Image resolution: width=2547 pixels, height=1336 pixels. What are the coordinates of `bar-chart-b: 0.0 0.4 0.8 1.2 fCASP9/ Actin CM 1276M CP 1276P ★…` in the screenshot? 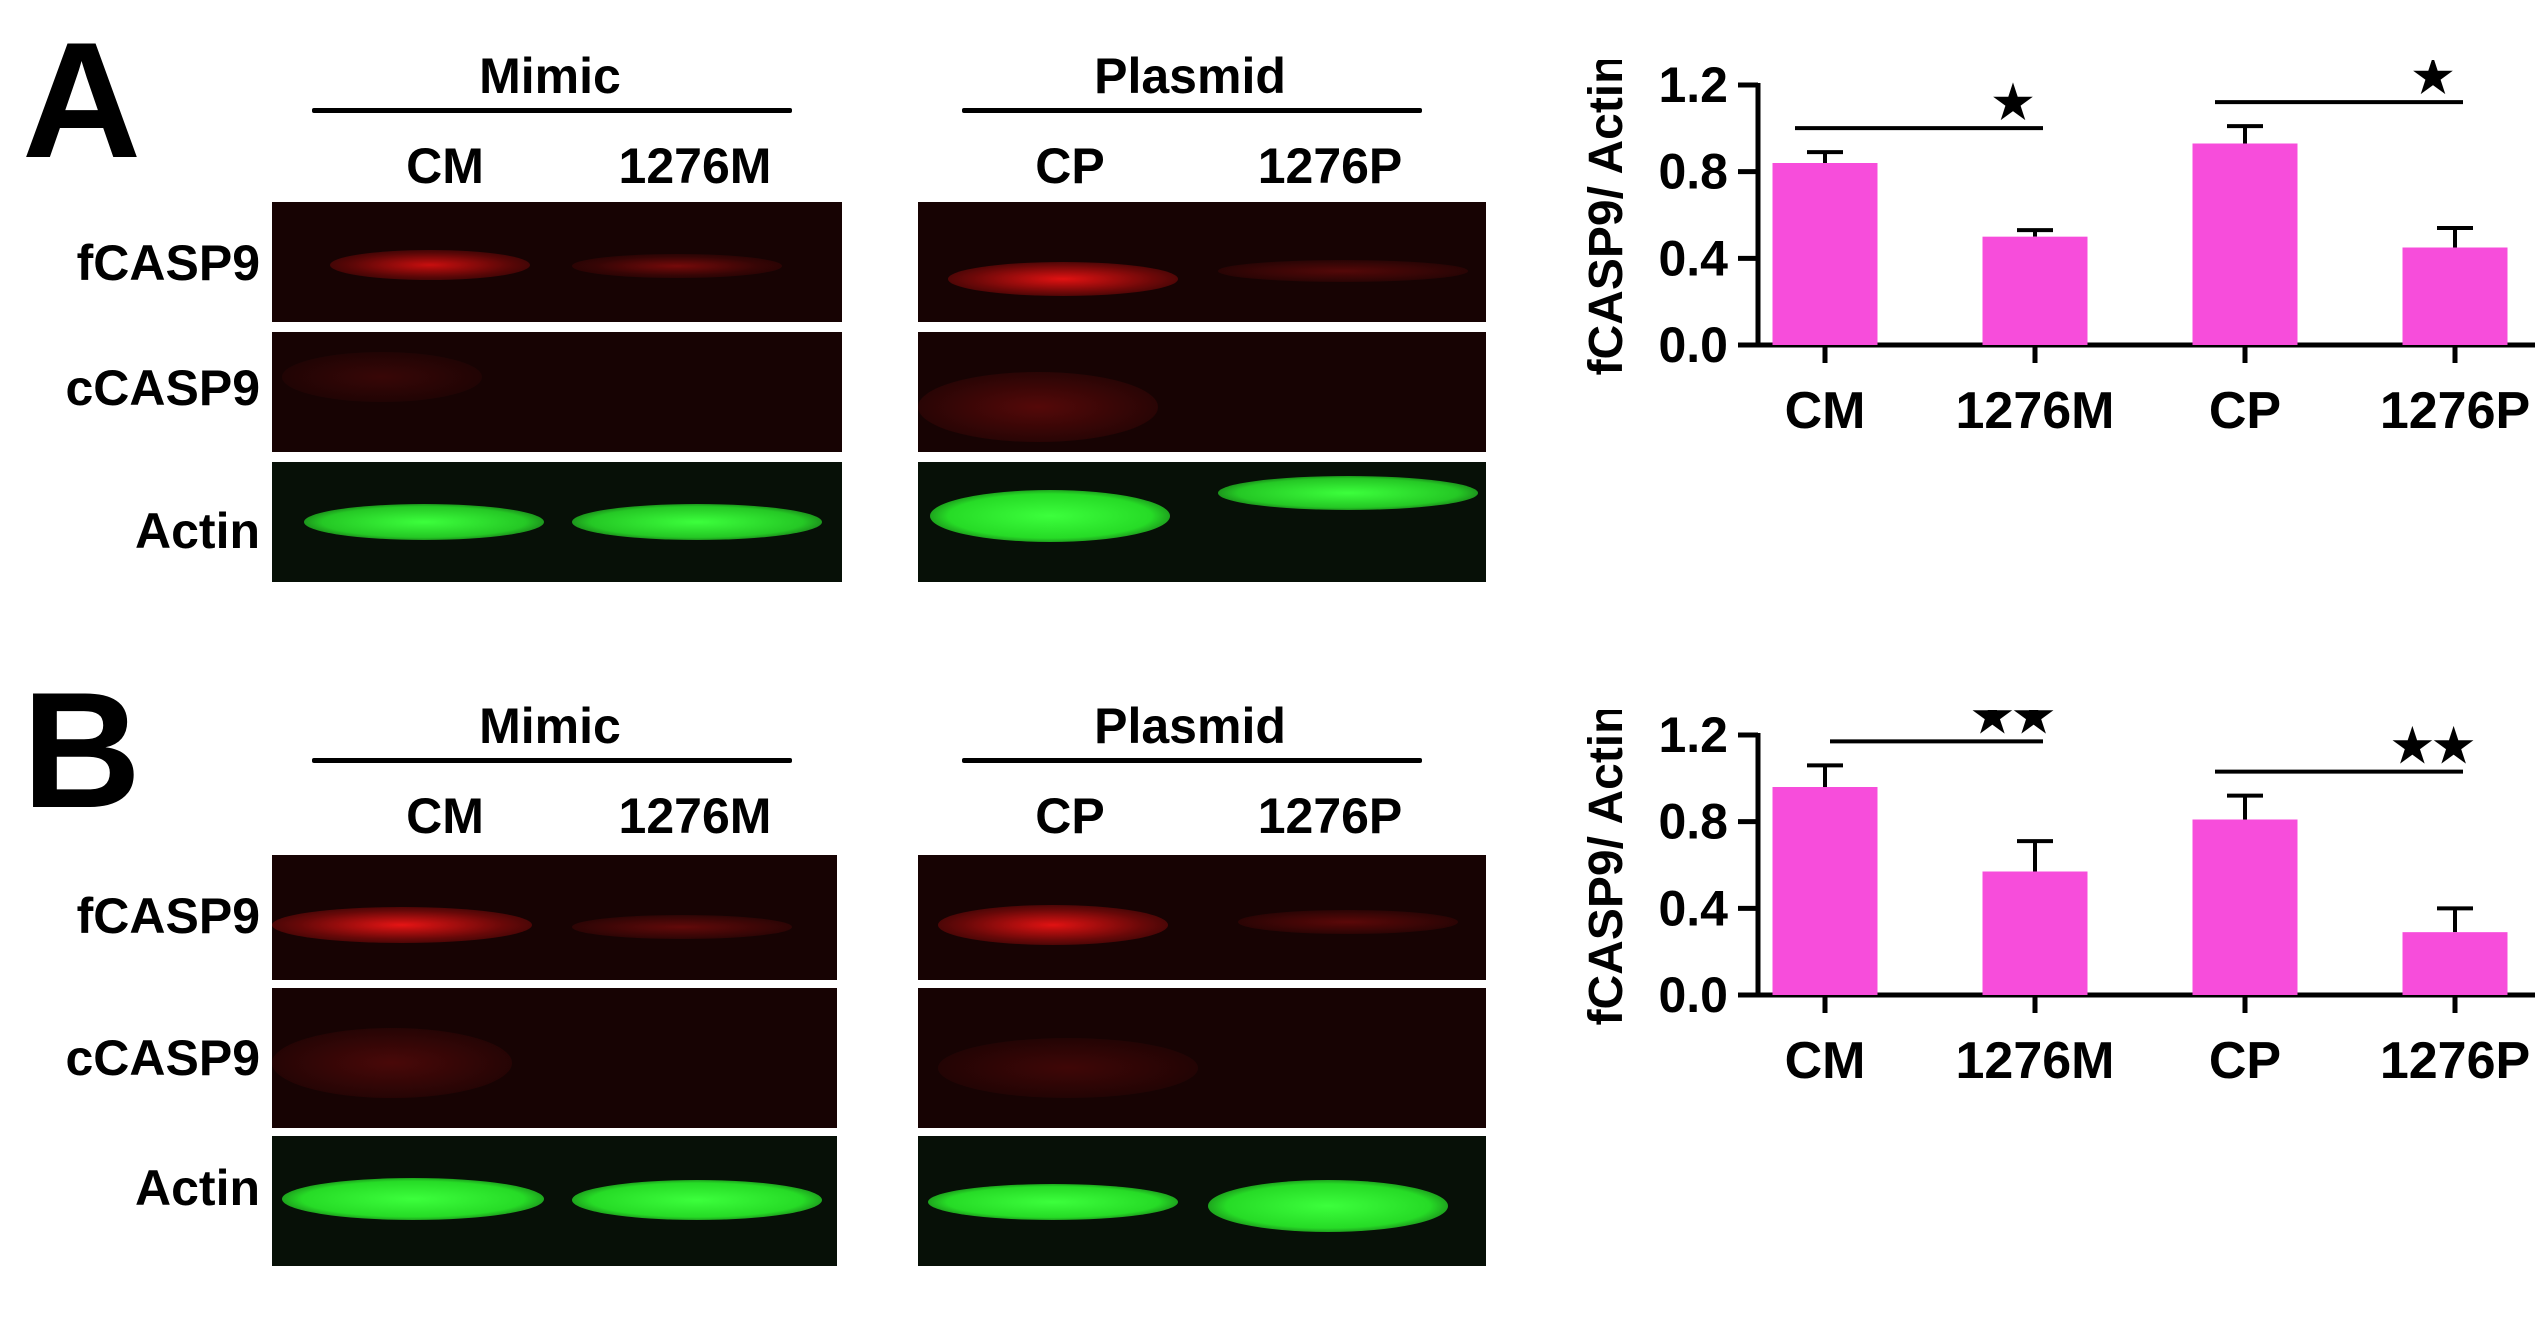 It's located at (2057, 900).